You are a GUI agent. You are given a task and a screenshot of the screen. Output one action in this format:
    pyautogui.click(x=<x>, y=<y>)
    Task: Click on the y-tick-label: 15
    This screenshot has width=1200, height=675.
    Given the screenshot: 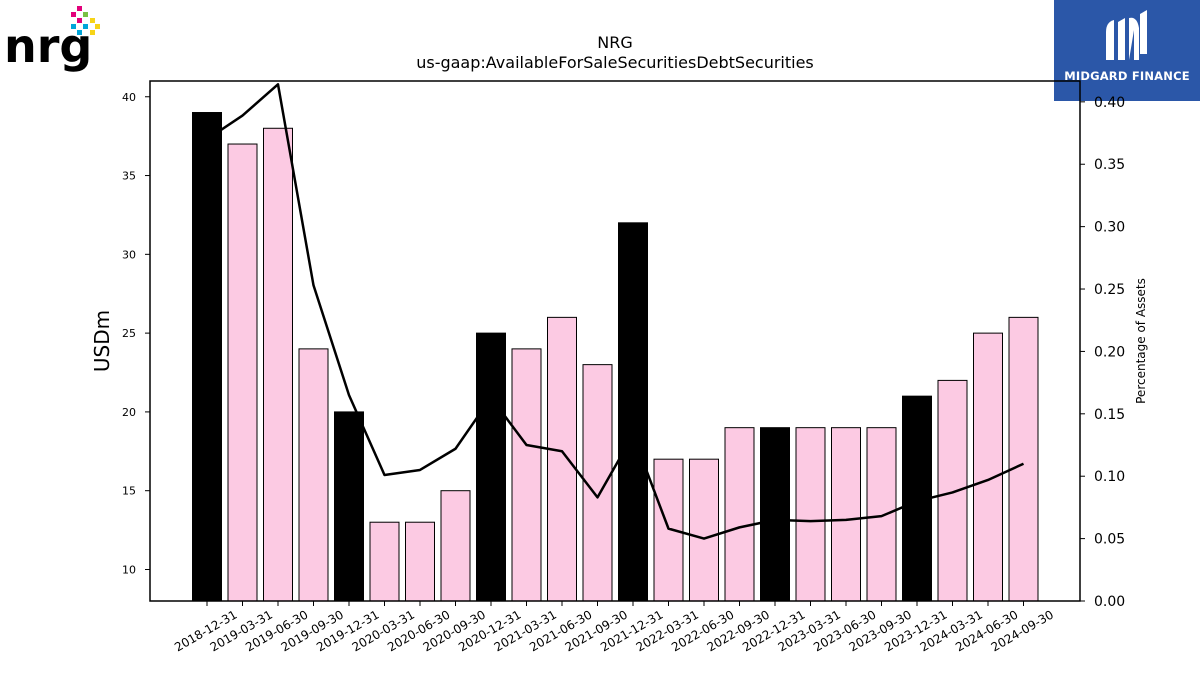 What is the action you would take?
    pyautogui.click(x=129, y=491)
    